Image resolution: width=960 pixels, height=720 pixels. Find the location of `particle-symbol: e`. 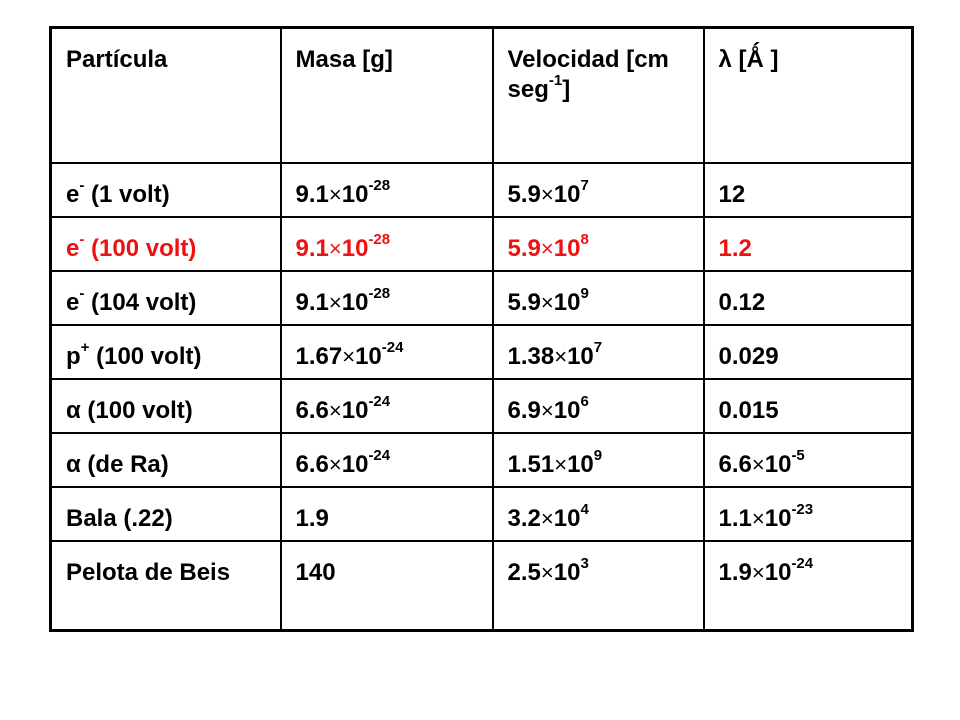

particle-symbol: e is located at coordinates (73, 248).